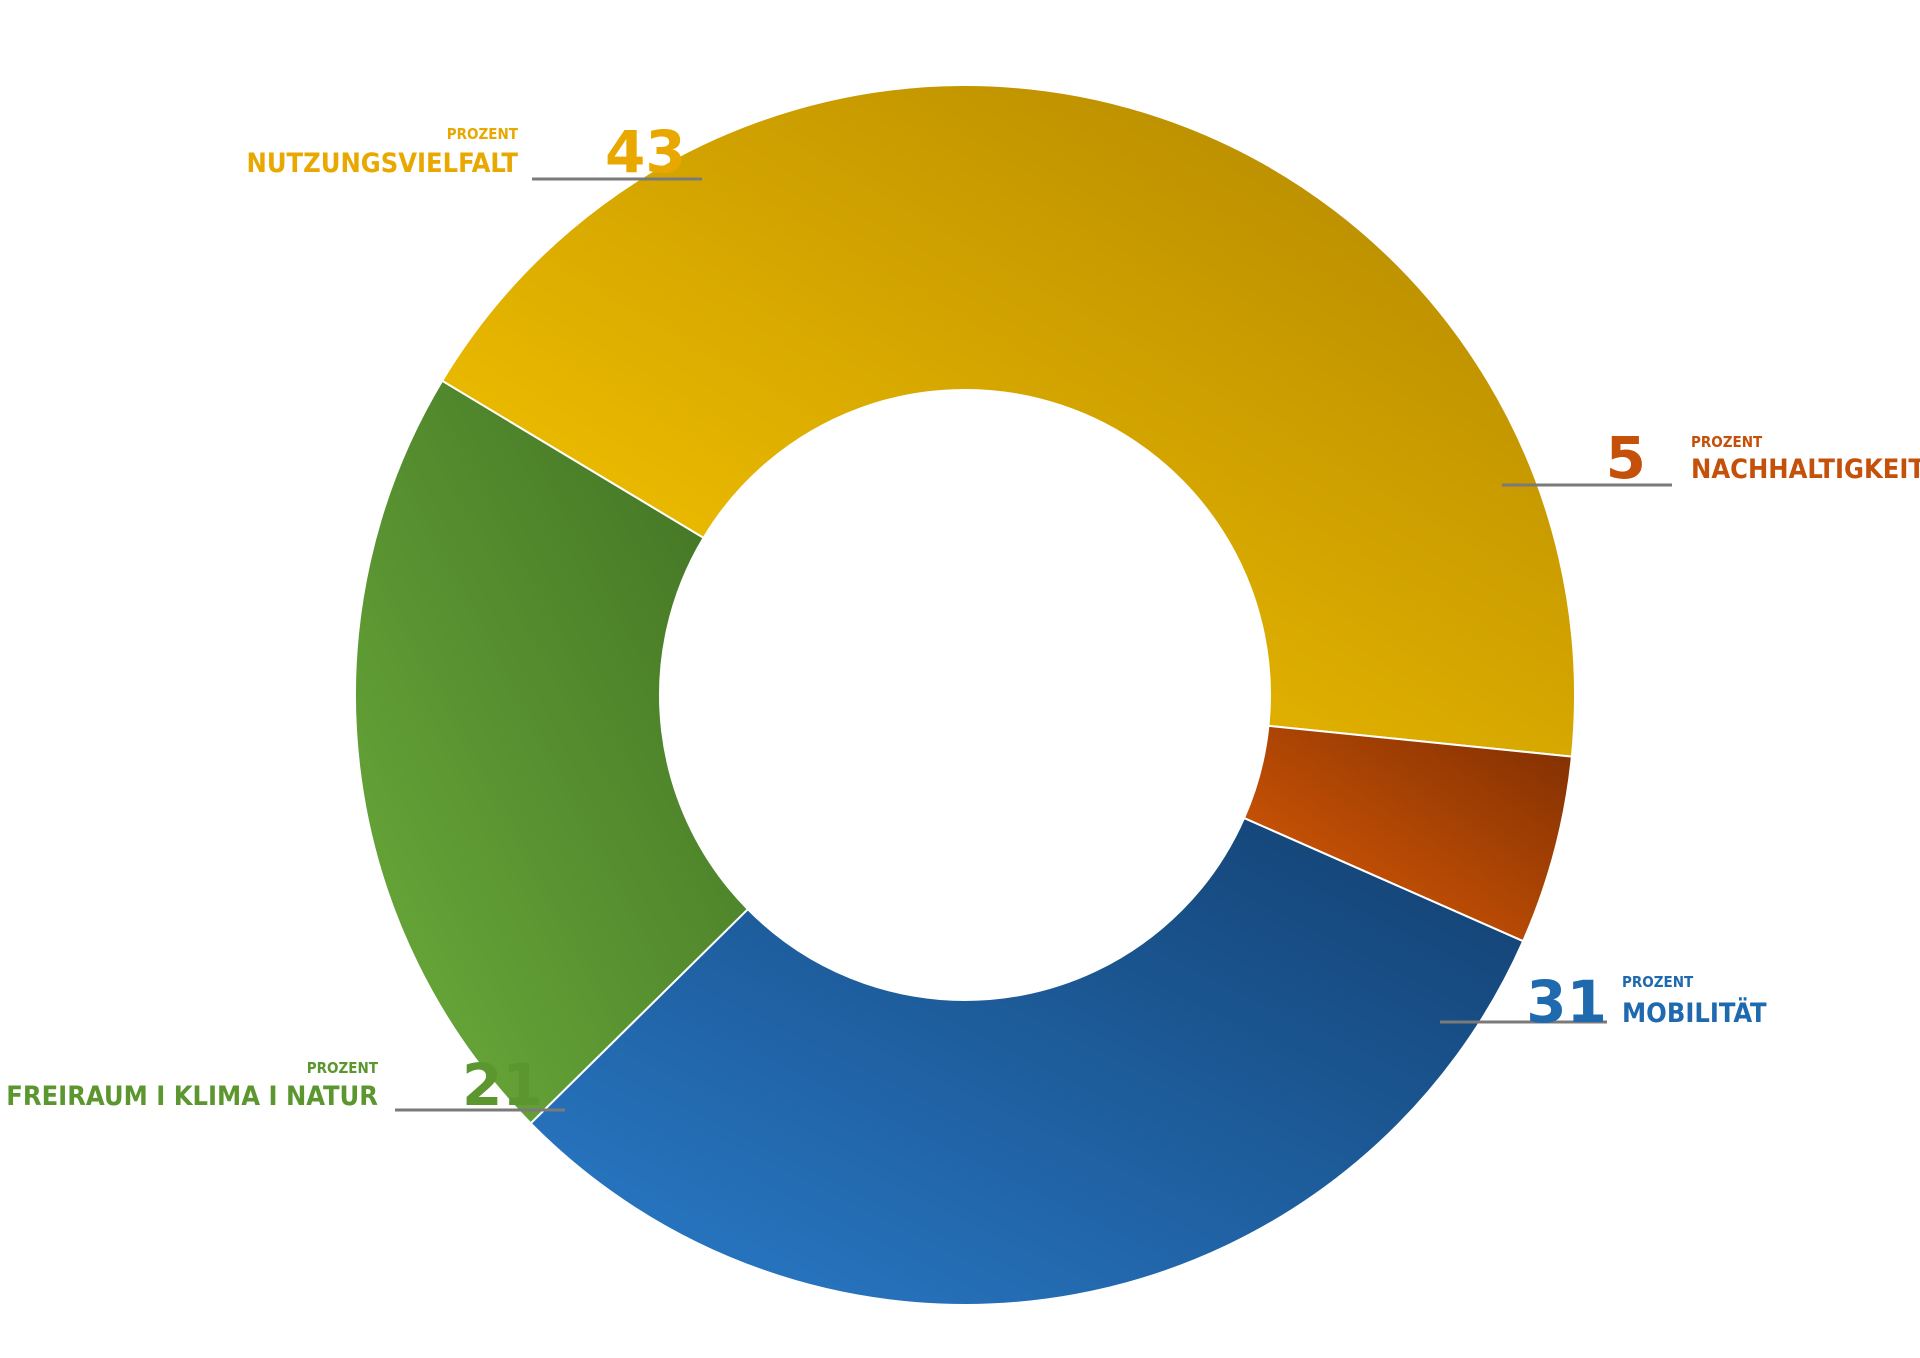  What do you see at coordinates (552, 752) in the screenshot?
I see `slice-freiraum-i-klima-i-natur` at bounding box center [552, 752].